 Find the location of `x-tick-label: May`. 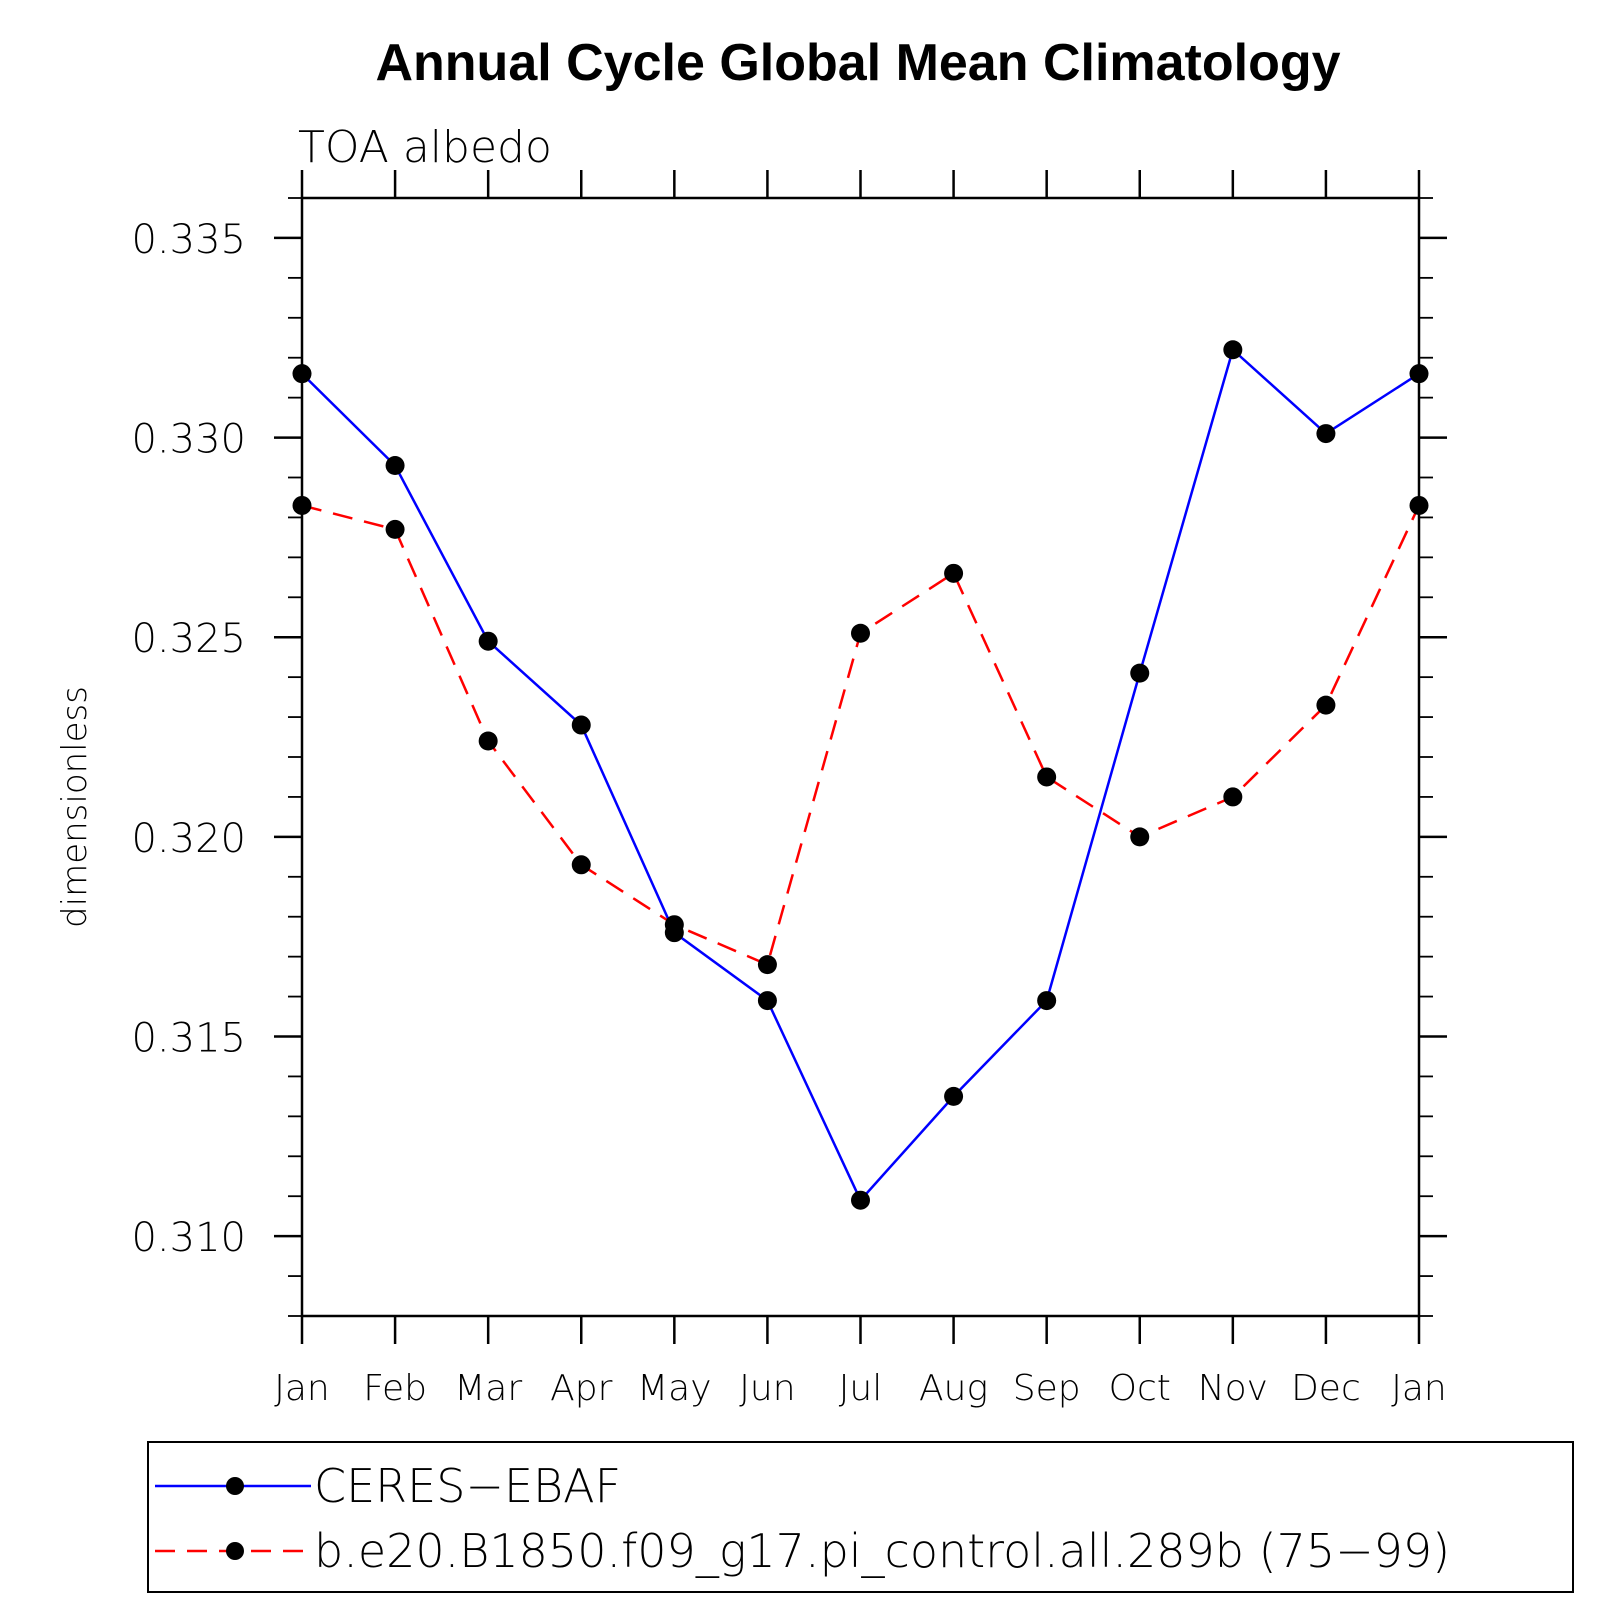

x-tick-label: May is located at coordinates (674, 1388).